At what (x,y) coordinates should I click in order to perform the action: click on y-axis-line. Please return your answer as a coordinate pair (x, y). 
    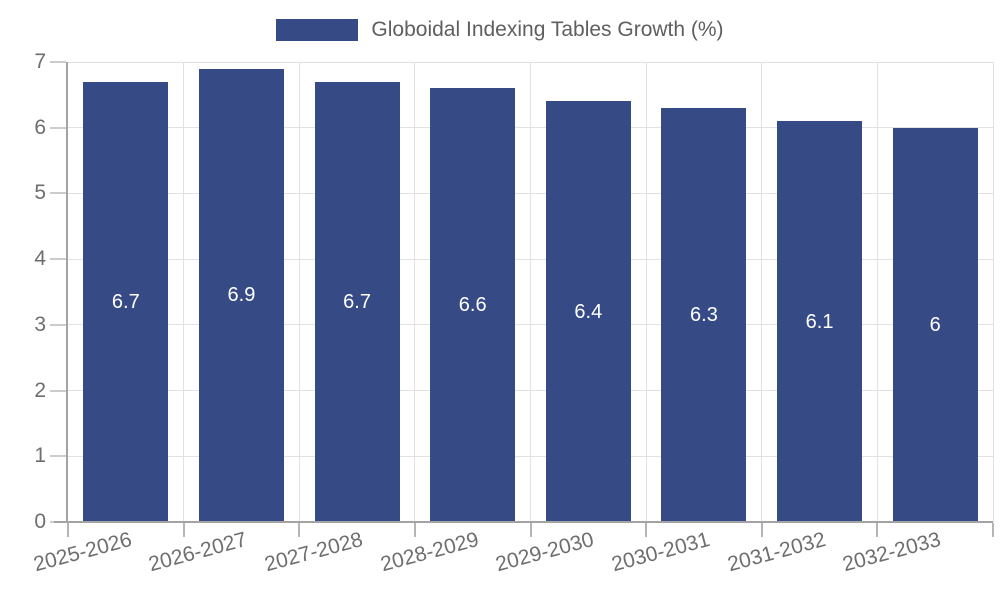
    Looking at the image, I should click on (67, 292).